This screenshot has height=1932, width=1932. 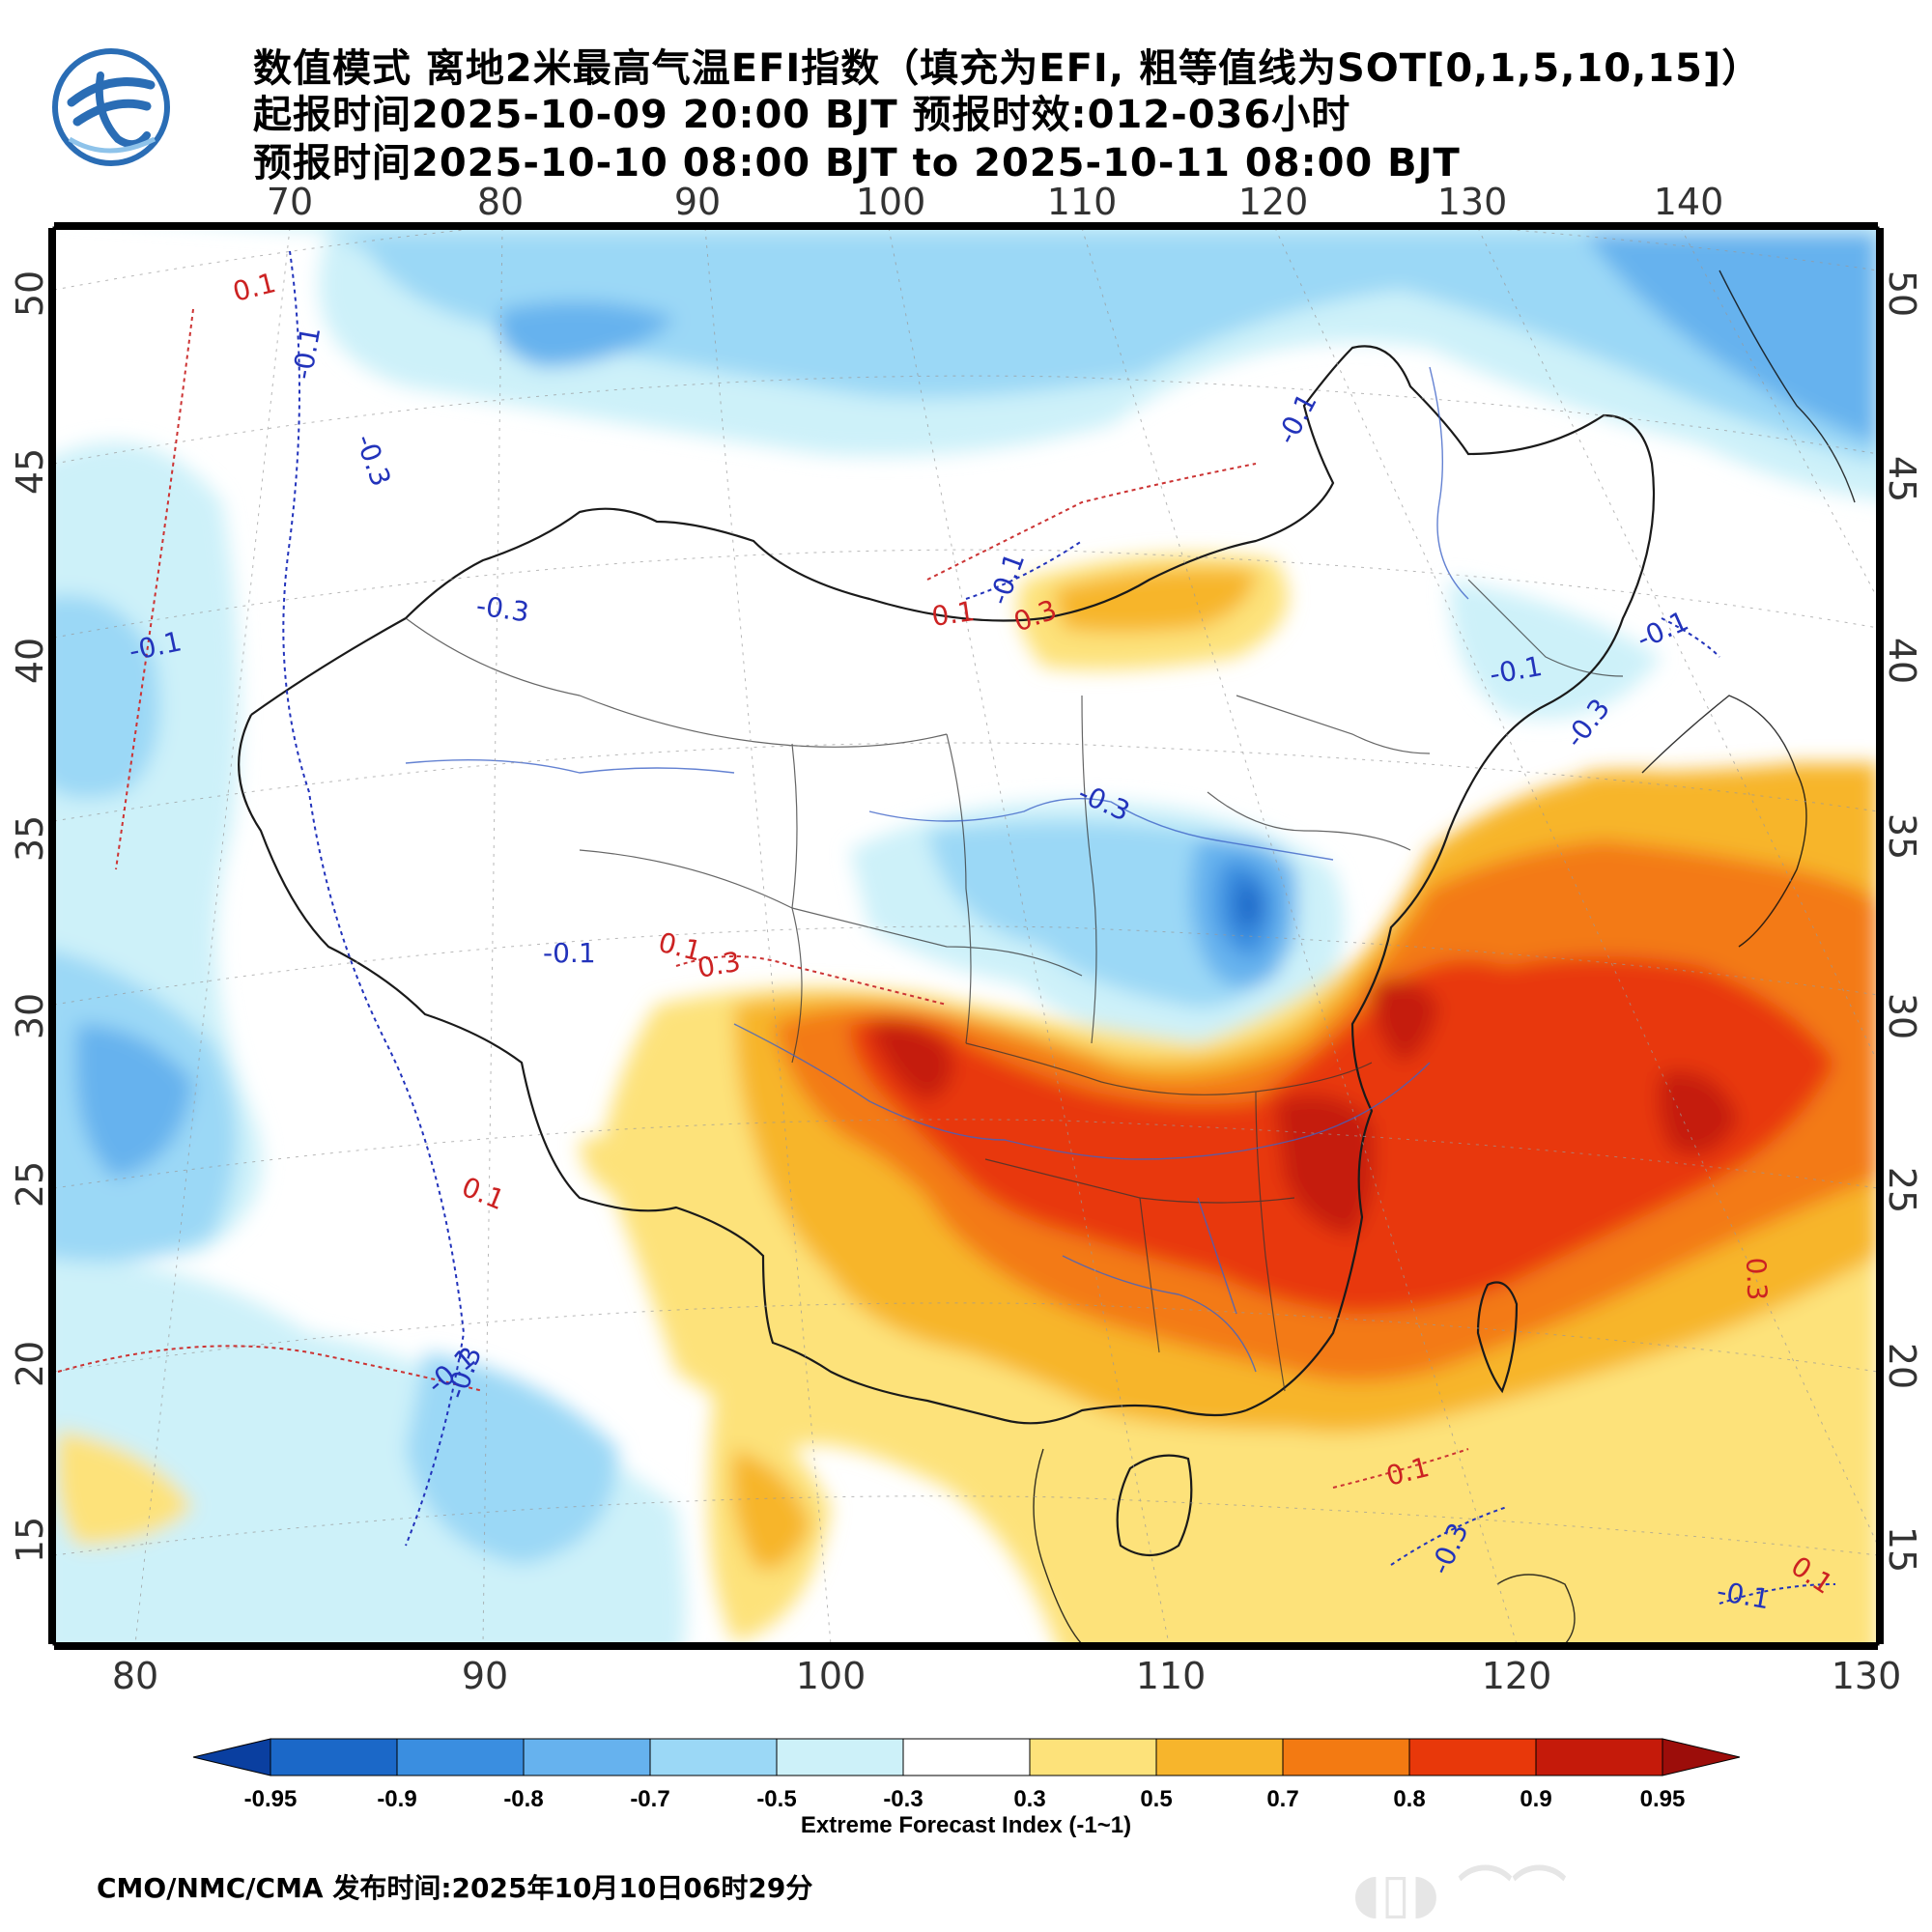 What do you see at coordinates (396, 1799) in the screenshot?
I see `legend-tick-label: -0.9` at bounding box center [396, 1799].